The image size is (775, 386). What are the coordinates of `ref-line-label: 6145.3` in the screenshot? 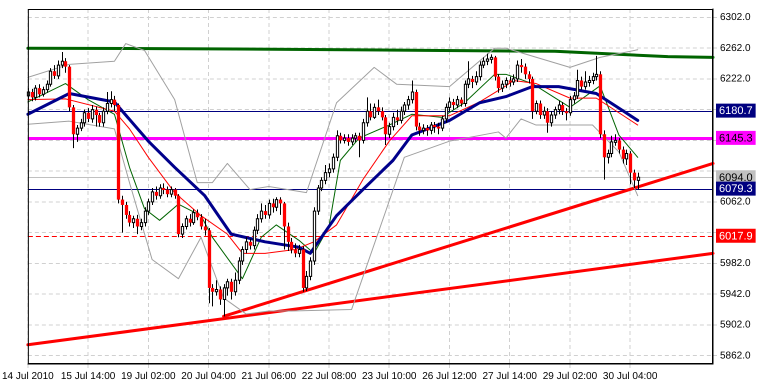 It's located at (736, 138).